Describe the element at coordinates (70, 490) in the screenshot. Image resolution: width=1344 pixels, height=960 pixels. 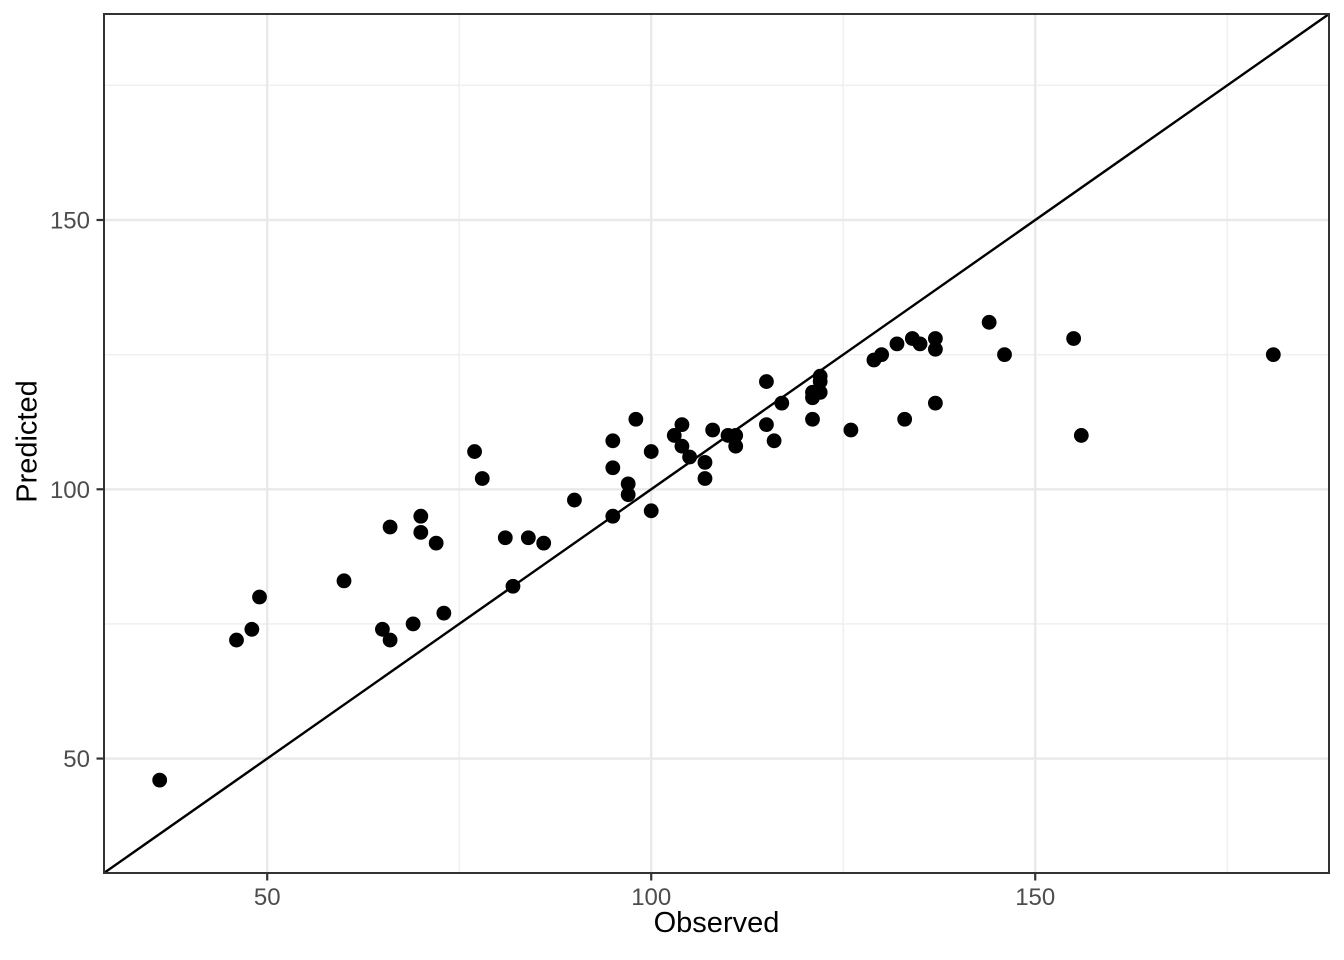
I see `y-tick-label: 100` at that location.